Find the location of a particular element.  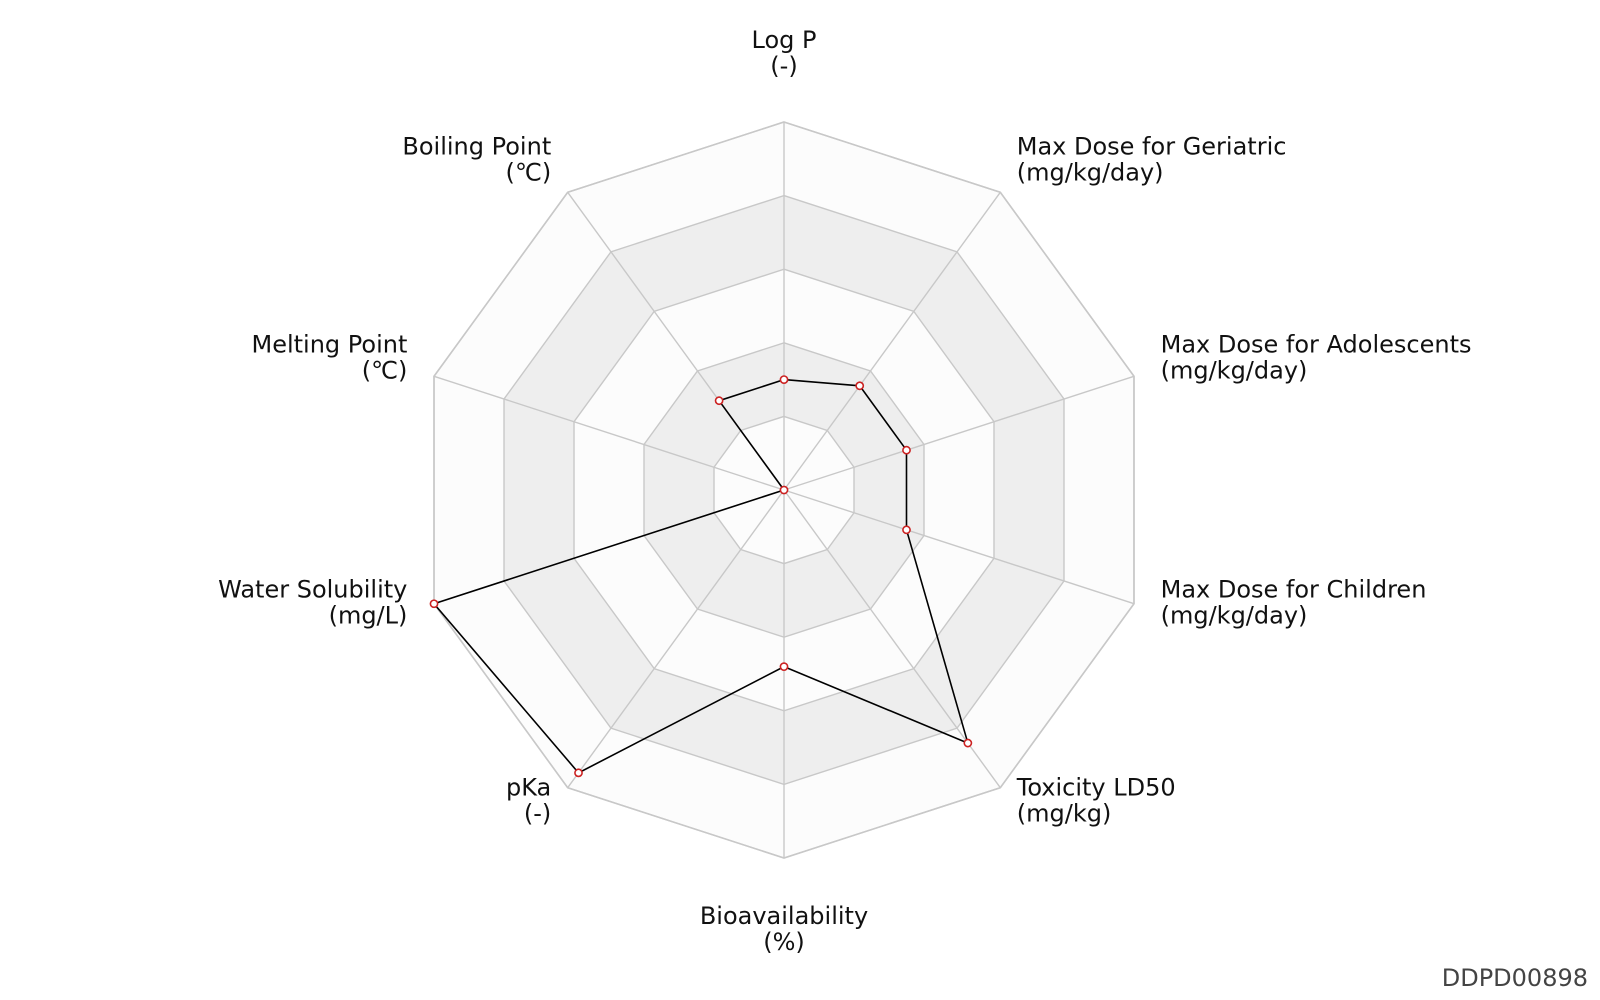

axis-label-0: Log P(-) is located at coordinates (784, 53).